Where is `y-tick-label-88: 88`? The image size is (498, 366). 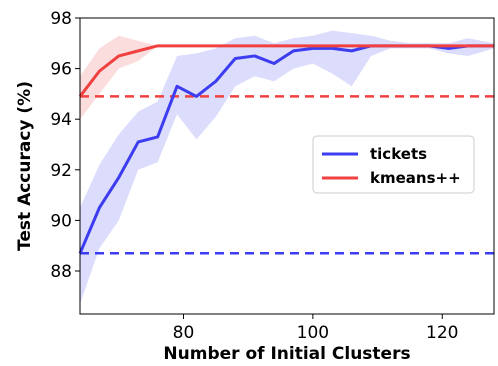 y-tick-label-88: 88 is located at coordinates (61, 272).